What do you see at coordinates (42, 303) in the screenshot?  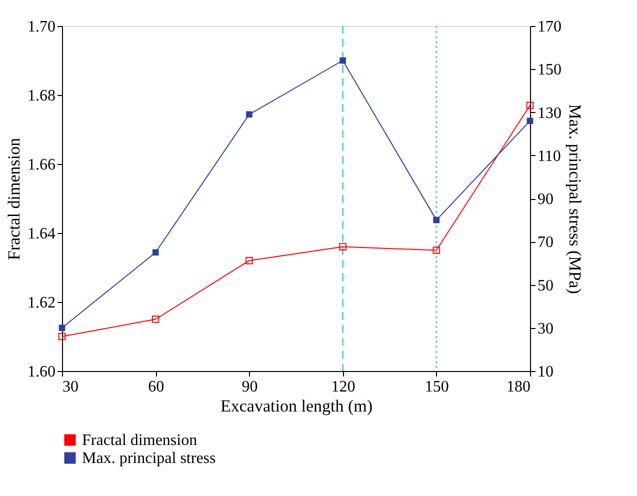 I see `y-tick-label: 1.62` at bounding box center [42, 303].